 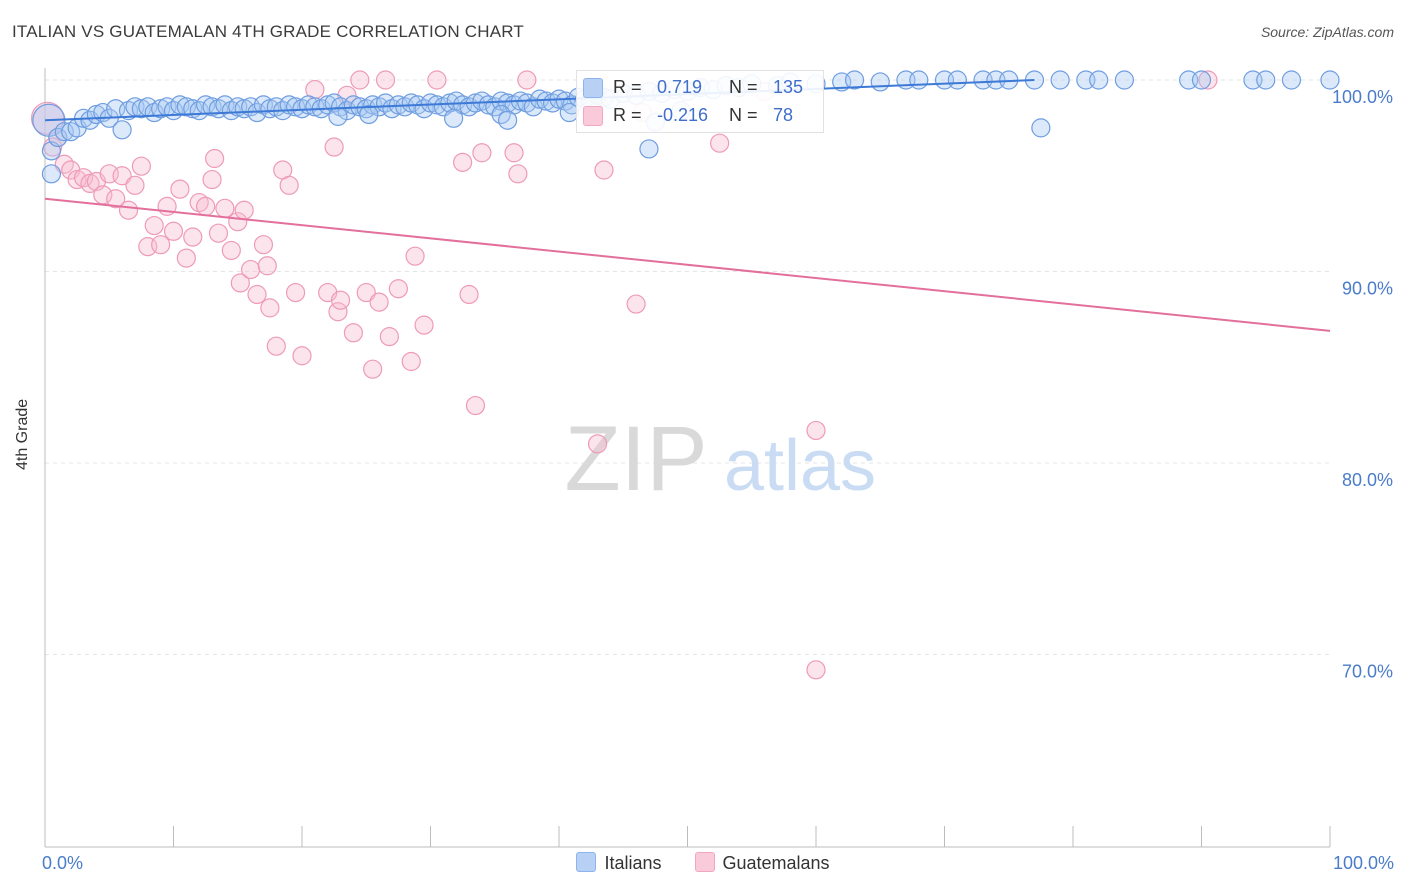 What do you see at coordinates (1327, 32) in the screenshot?
I see `source-credit: Source: ZipAtlas.com` at bounding box center [1327, 32].